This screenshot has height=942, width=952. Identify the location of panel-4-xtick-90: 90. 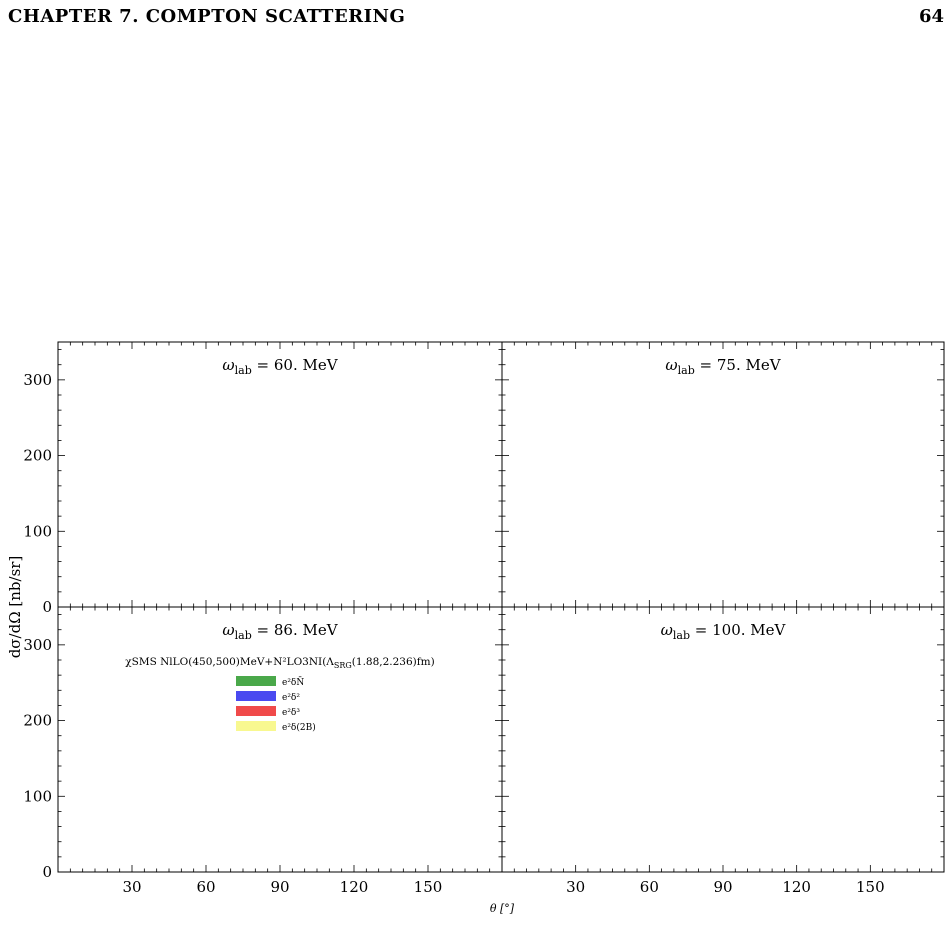
(722, 887).